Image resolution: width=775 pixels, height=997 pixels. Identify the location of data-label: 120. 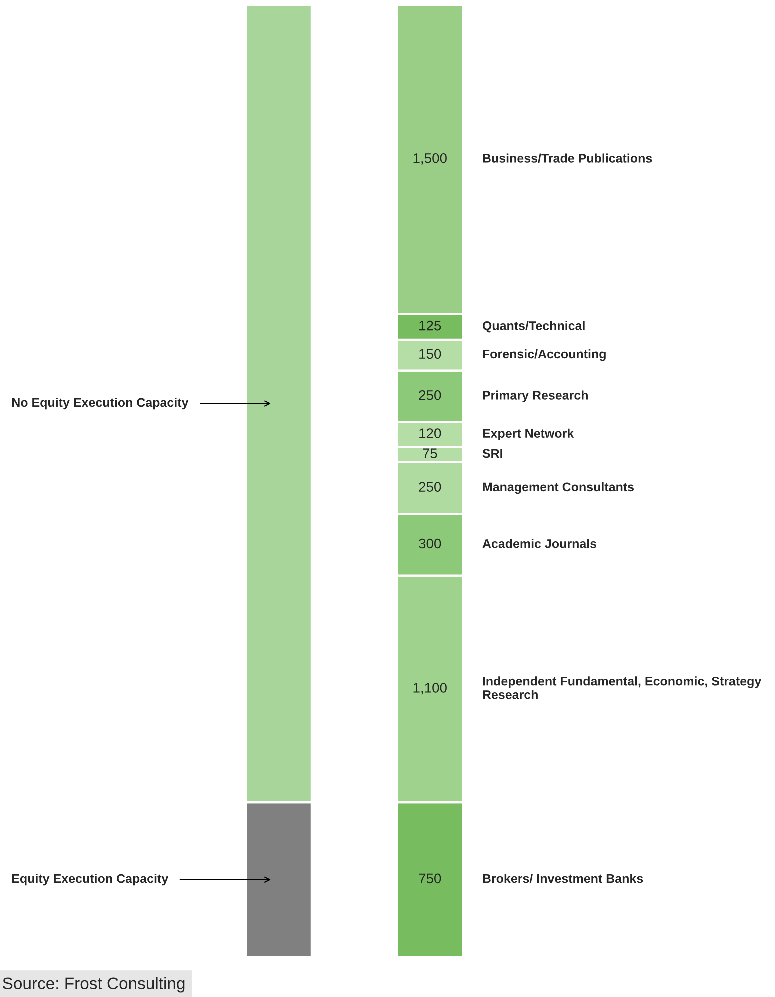
(431, 433).